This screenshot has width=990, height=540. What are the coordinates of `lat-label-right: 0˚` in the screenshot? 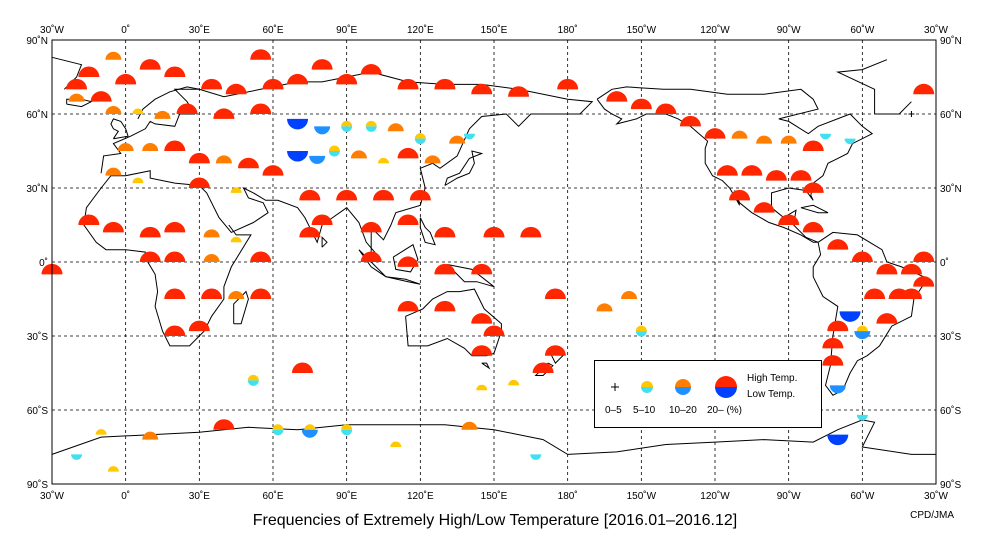 It's located at (944, 263).